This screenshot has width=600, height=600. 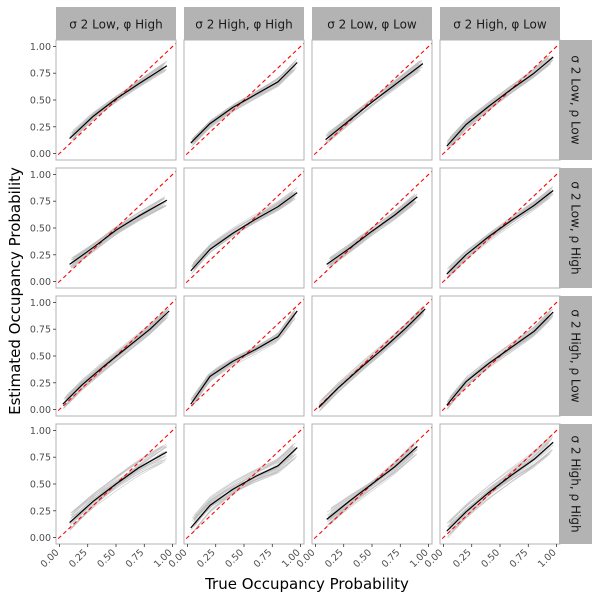 I want to click on y-tick-label: 0.25, so click(x=40, y=127).